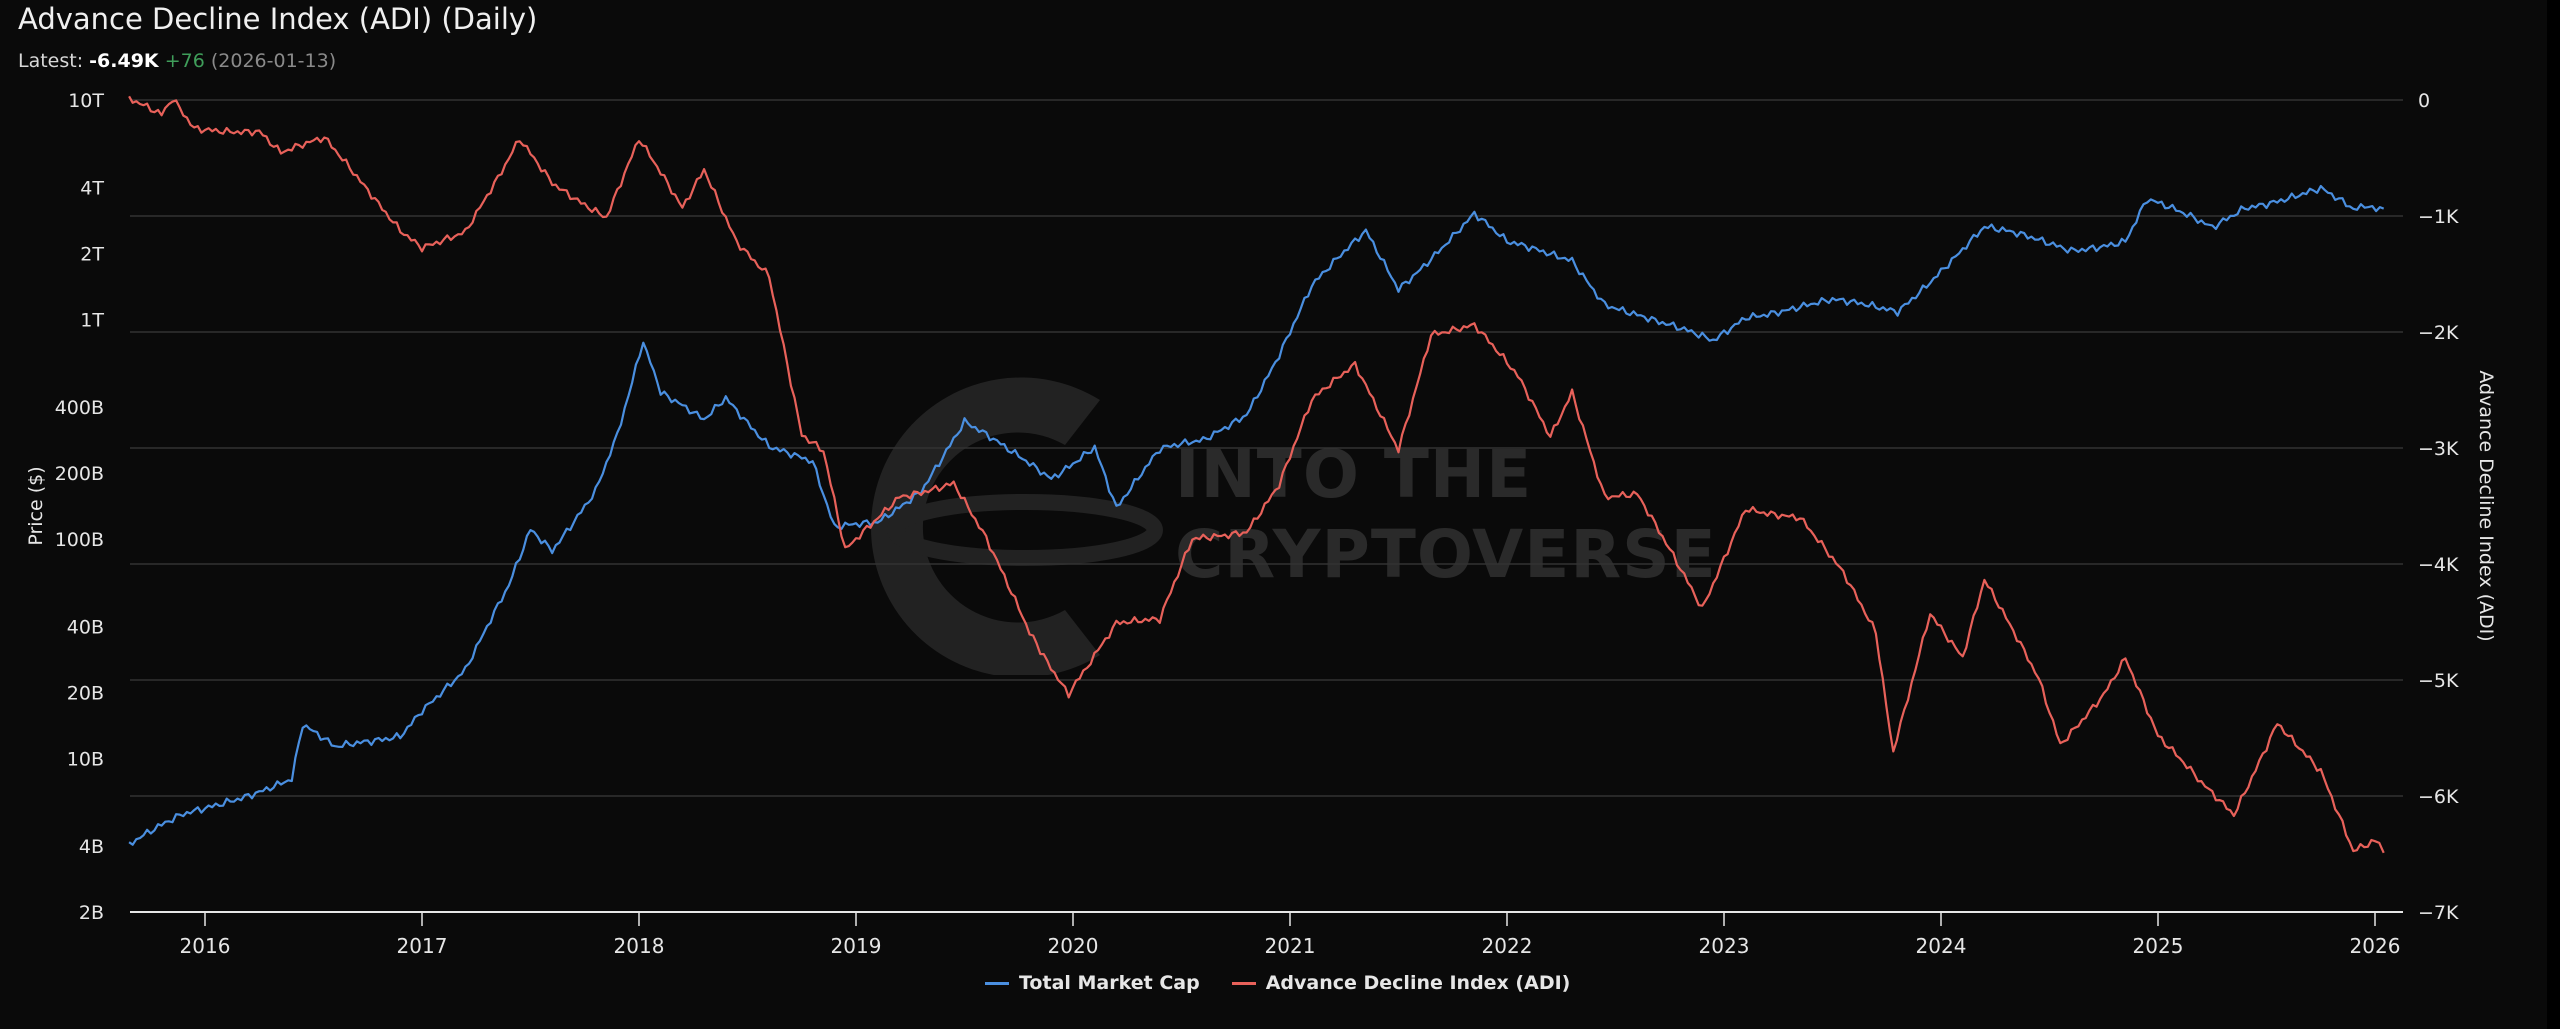 The width and height of the screenshot is (2560, 1029). Describe the element at coordinates (2438, 217) in the screenshot. I see `svg-text: −1K` at that location.